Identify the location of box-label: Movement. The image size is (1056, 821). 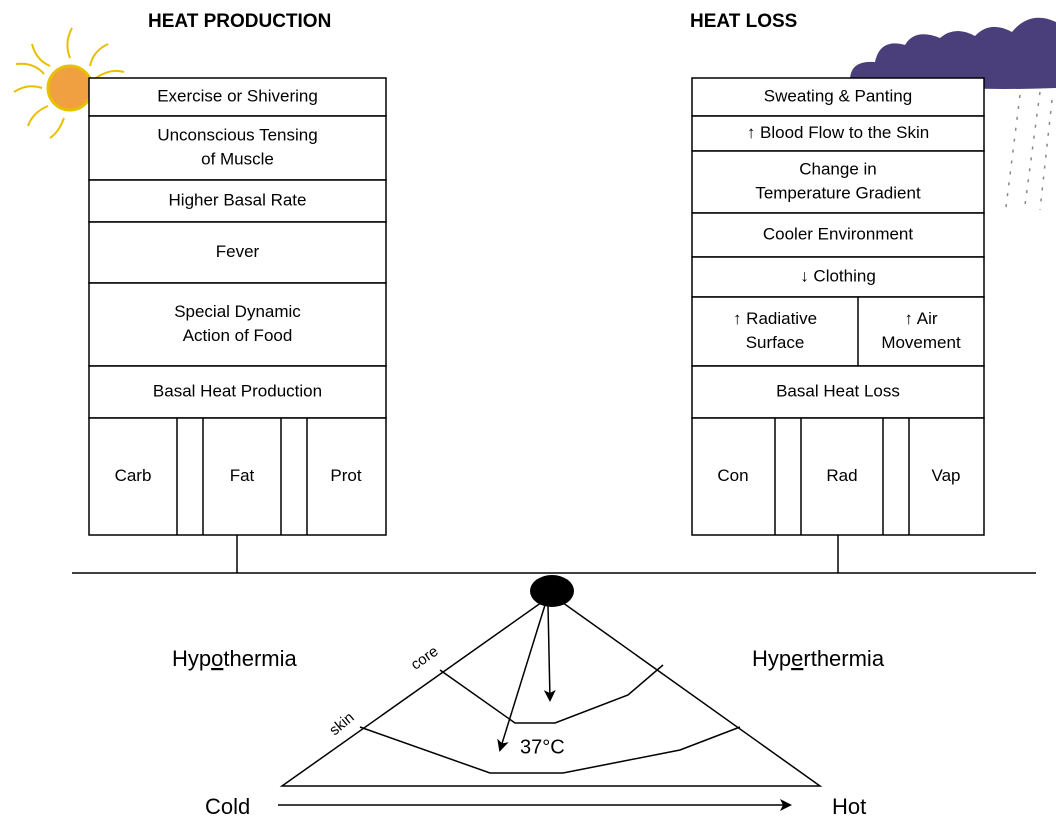
(921, 342).